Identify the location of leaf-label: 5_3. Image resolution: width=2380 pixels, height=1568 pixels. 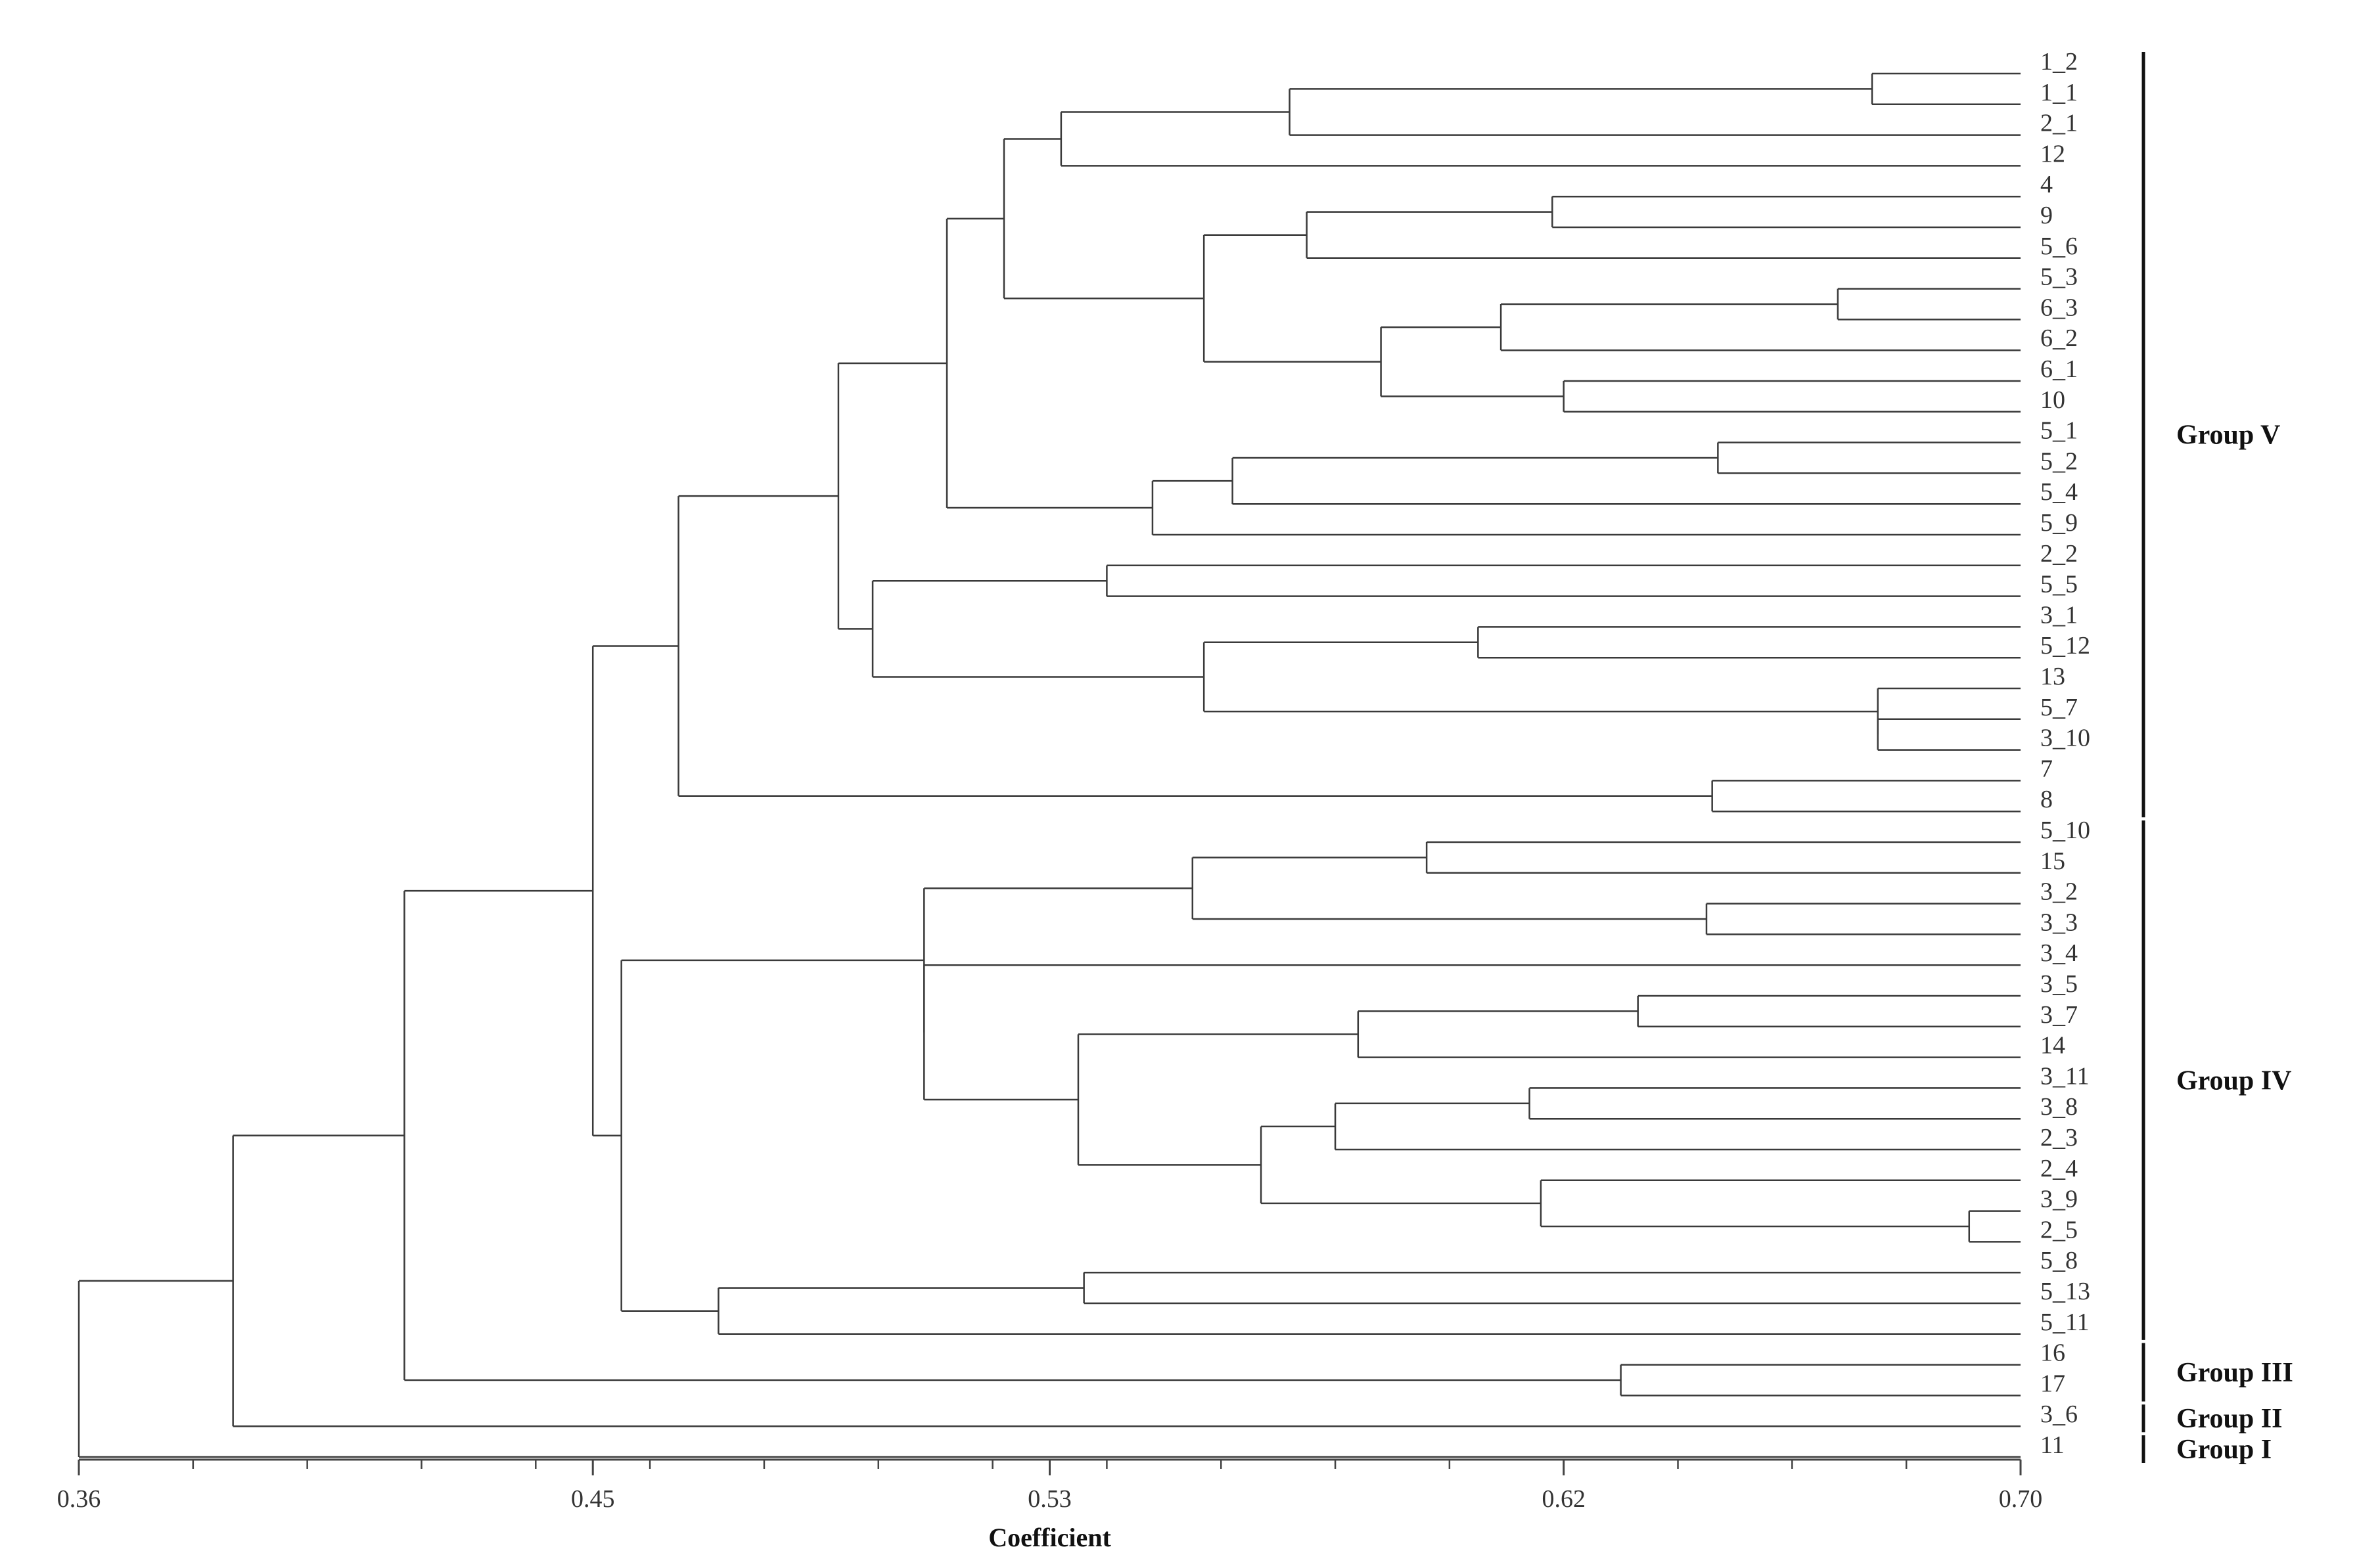
(2059, 277).